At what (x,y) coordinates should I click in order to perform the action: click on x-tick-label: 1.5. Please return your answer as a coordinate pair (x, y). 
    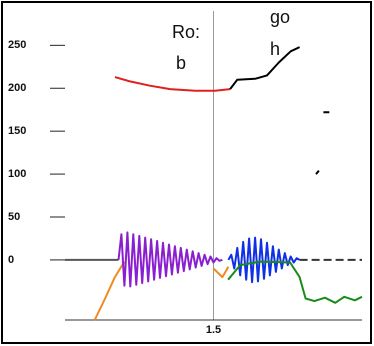
    Looking at the image, I should click on (213, 330).